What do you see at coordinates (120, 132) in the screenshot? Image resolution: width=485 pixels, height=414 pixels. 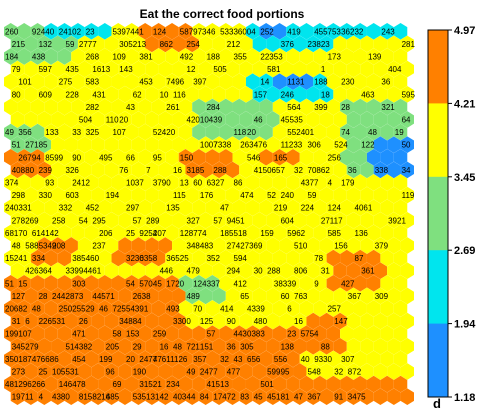 I see `cell-label: 107` at bounding box center [120, 132].